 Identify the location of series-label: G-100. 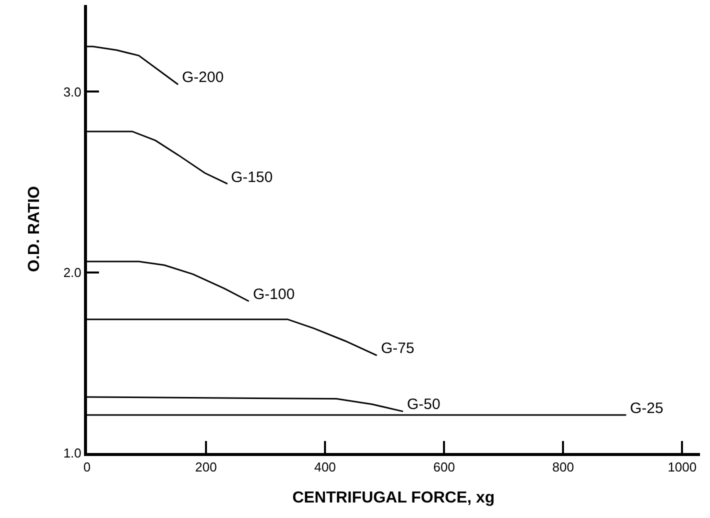
(274, 294).